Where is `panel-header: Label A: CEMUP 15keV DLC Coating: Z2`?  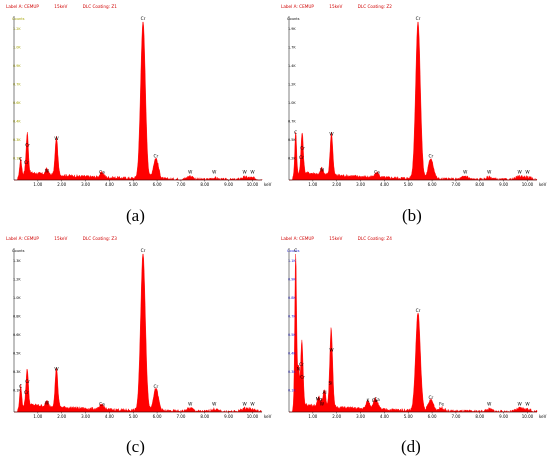 panel-header: Label A: CEMUP 15keV DLC Coating: Z2 is located at coordinates (343, 6).